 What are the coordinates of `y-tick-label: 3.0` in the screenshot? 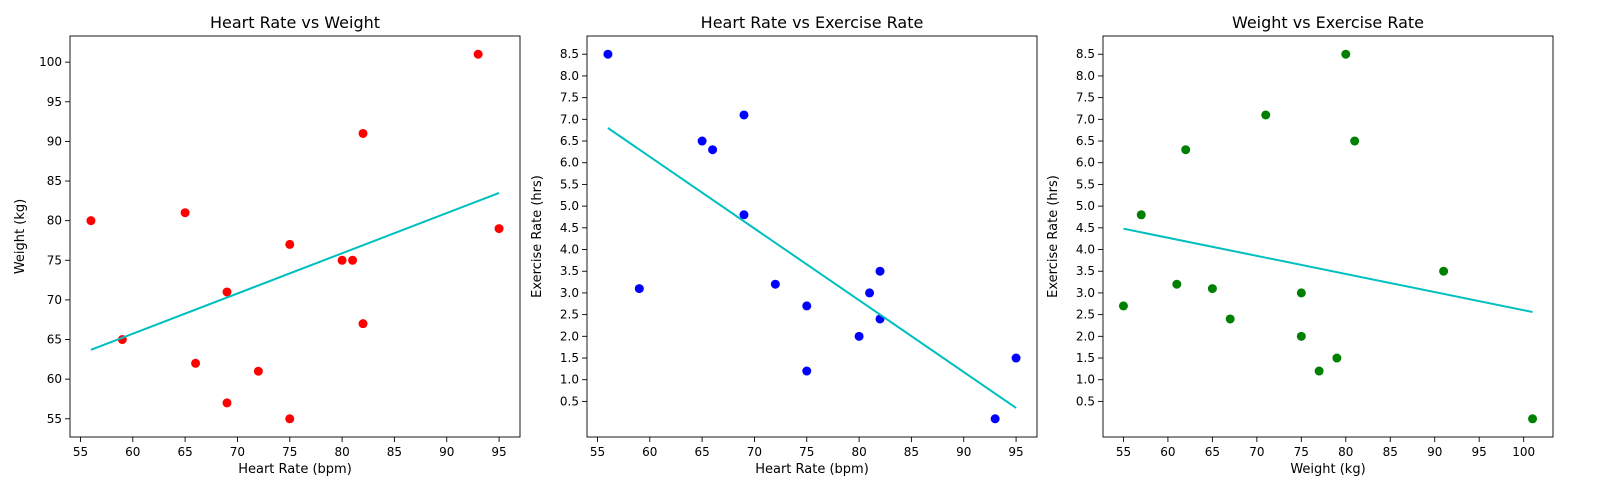 It's located at (1085, 293).